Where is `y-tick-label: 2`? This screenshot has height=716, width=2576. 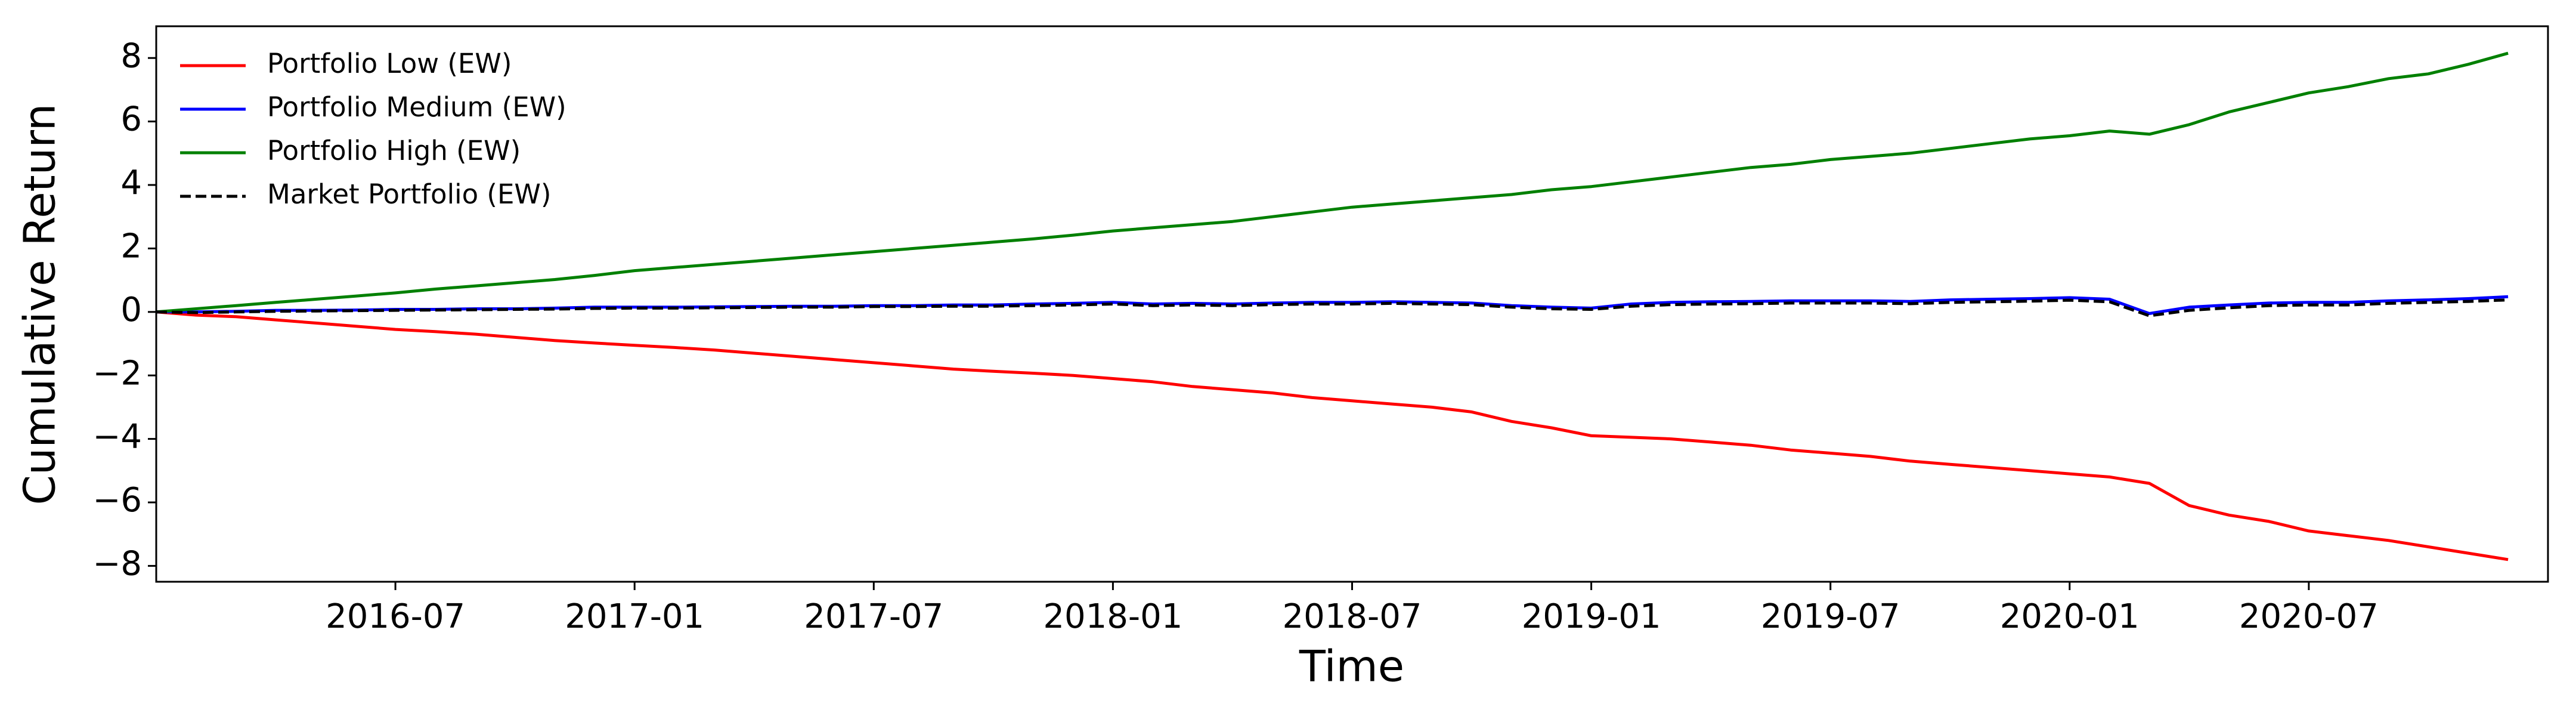
y-tick-label: 2 is located at coordinates (131, 246).